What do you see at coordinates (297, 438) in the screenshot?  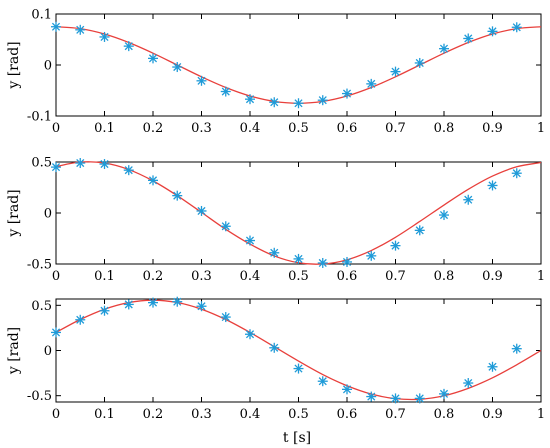 I see `x-axis-label: t [s]` at bounding box center [297, 438].